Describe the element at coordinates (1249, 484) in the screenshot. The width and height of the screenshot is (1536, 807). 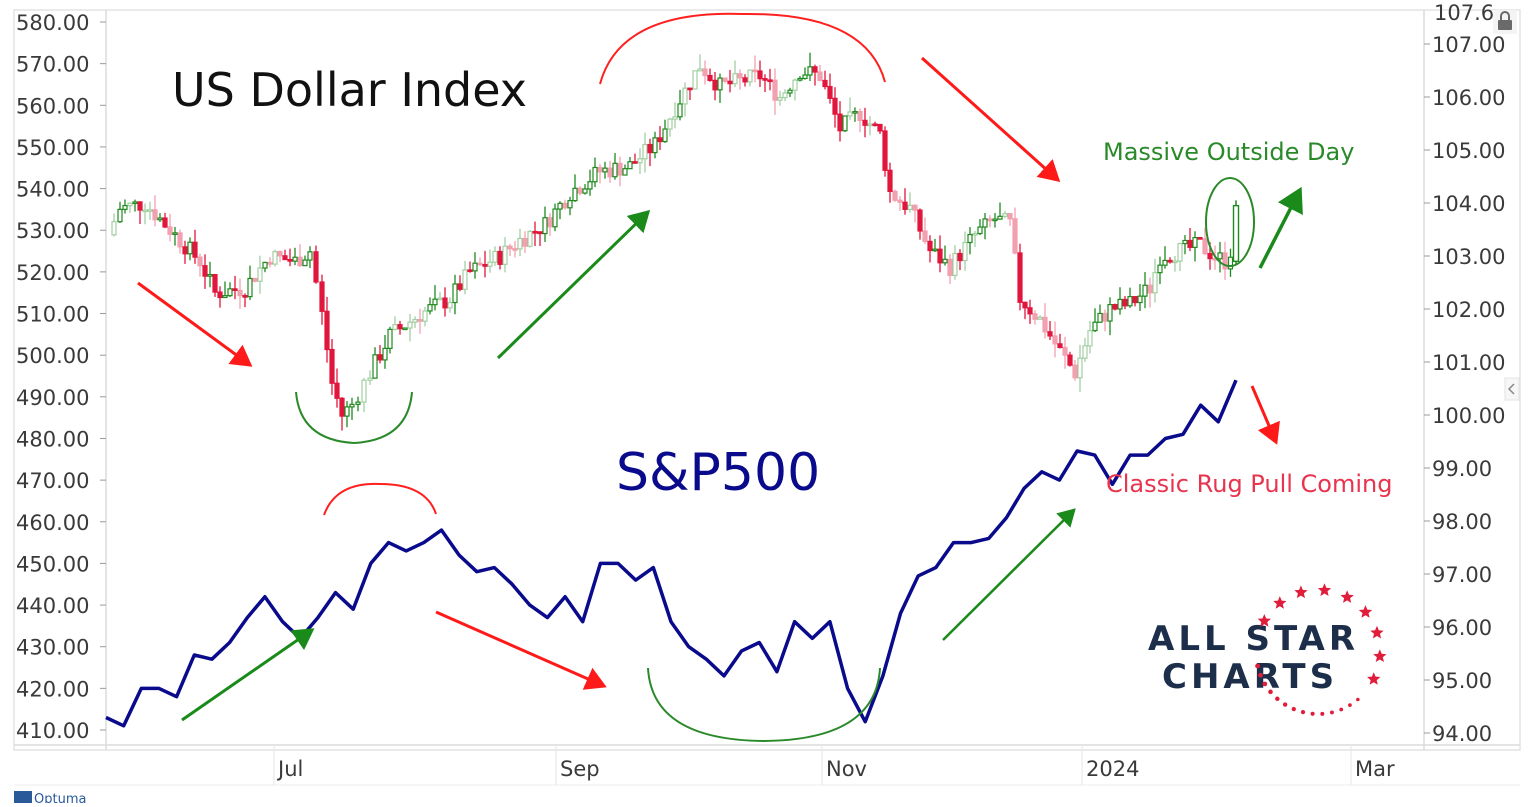
I see `rug-pull-label: Classic Rug Pull Coming` at that location.